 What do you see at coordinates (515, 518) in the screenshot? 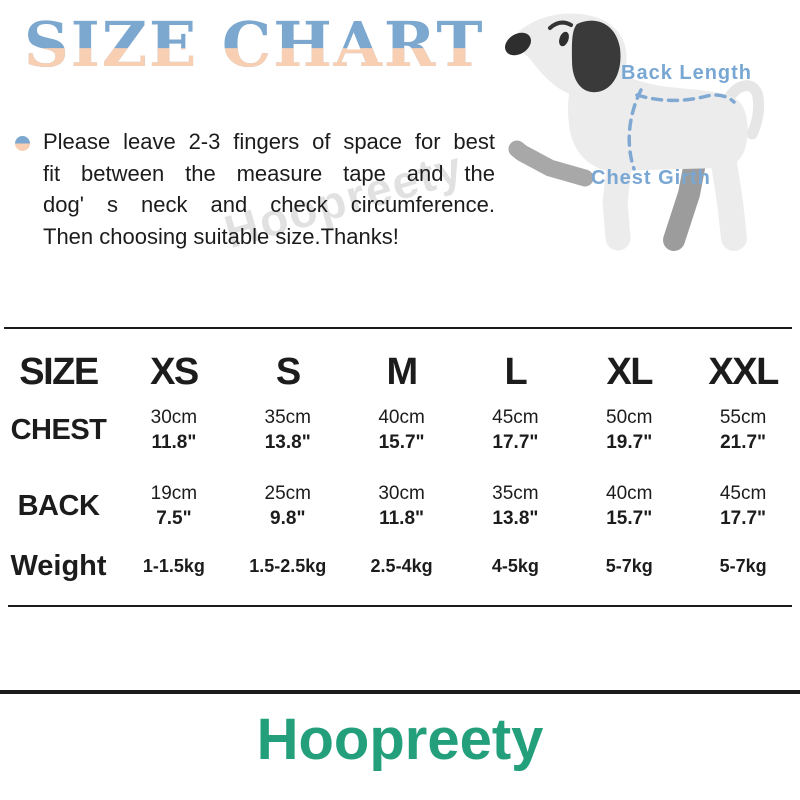
I see `back-l-in: 13.8"` at bounding box center [515, 518].